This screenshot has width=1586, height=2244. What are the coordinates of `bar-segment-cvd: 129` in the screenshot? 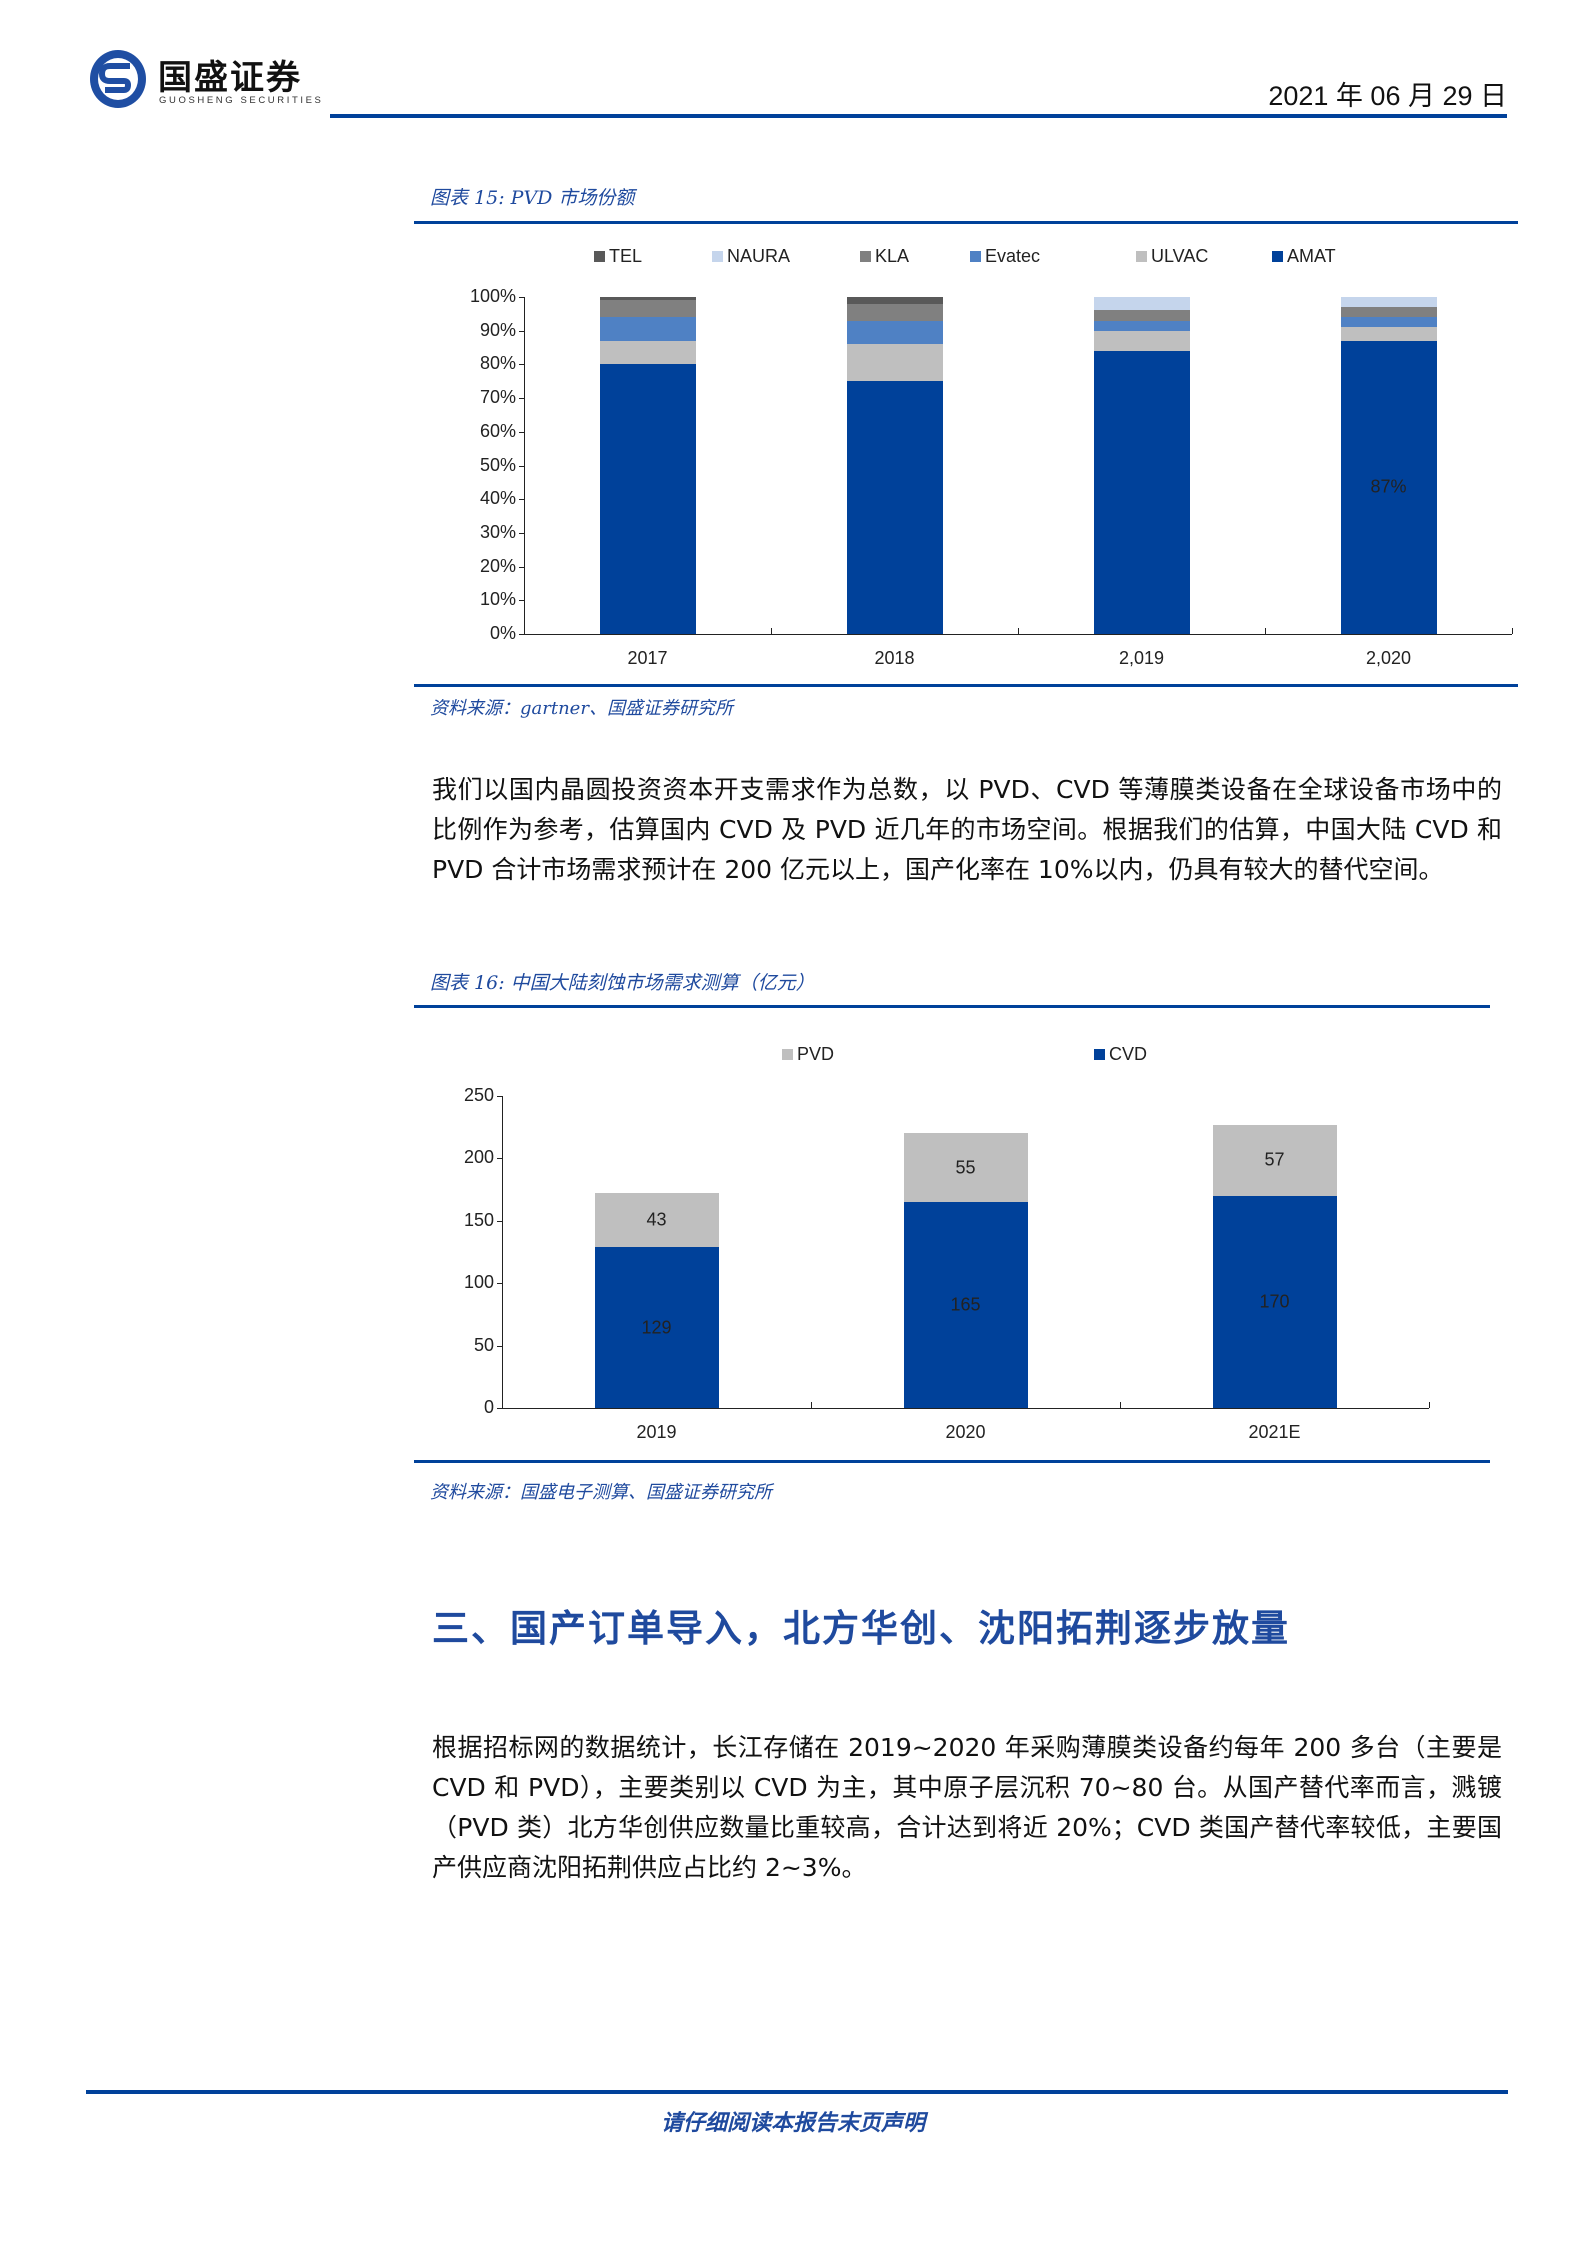 It's located at (656, 1327).